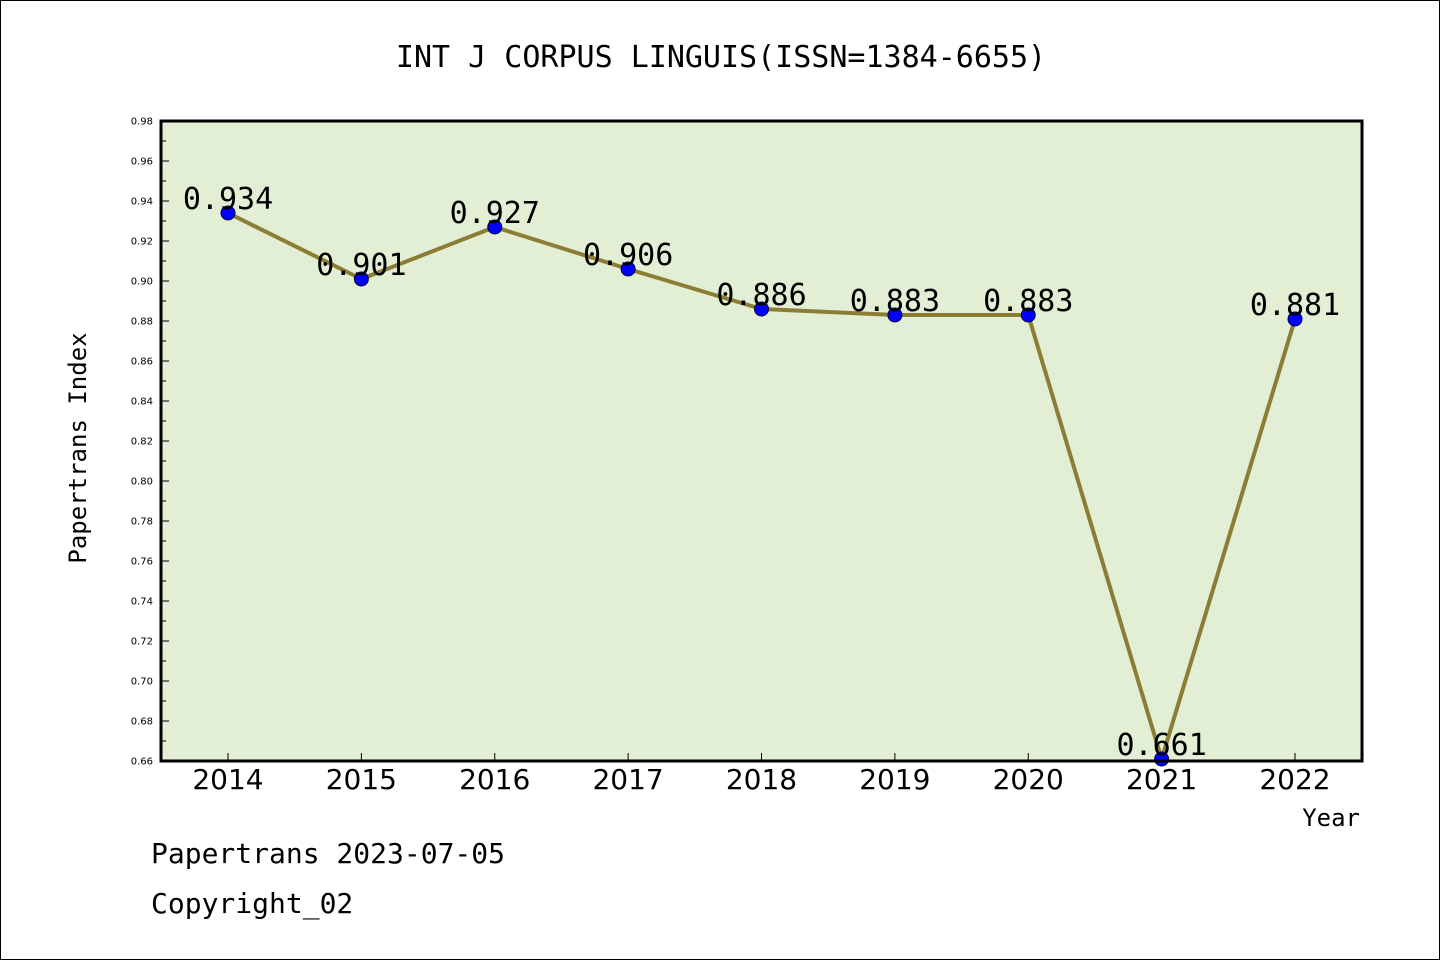  Describe the element at coordinates (361, 779) in the screenshot. I see `x-tick-label: 2015` at that location.